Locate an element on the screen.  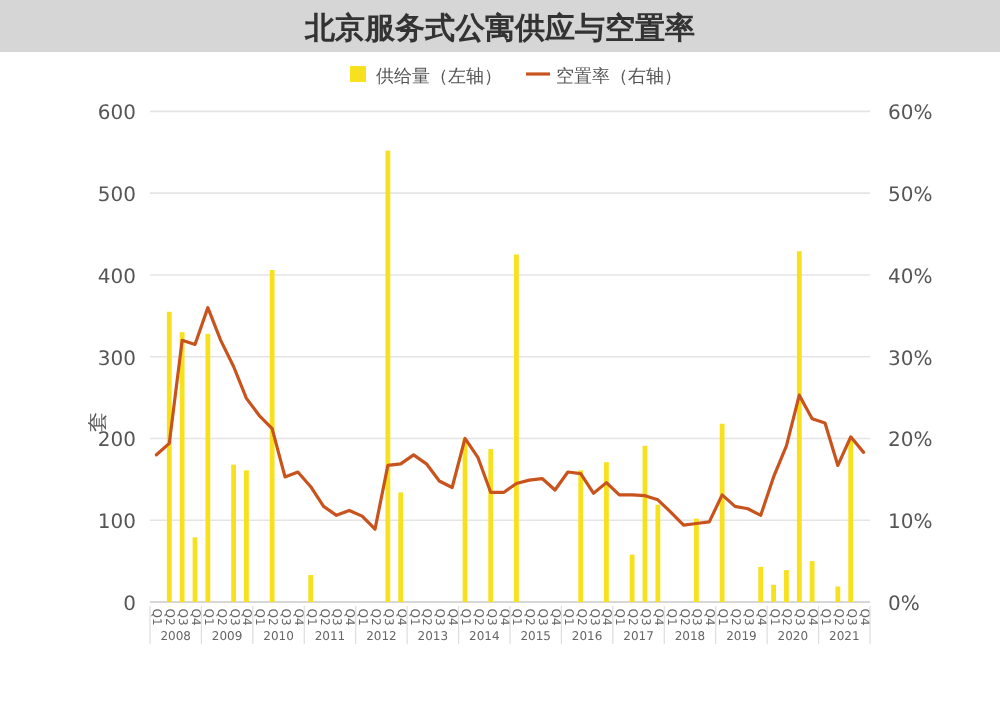
y-axis-title: 套 is located at coordinates (98, 422).